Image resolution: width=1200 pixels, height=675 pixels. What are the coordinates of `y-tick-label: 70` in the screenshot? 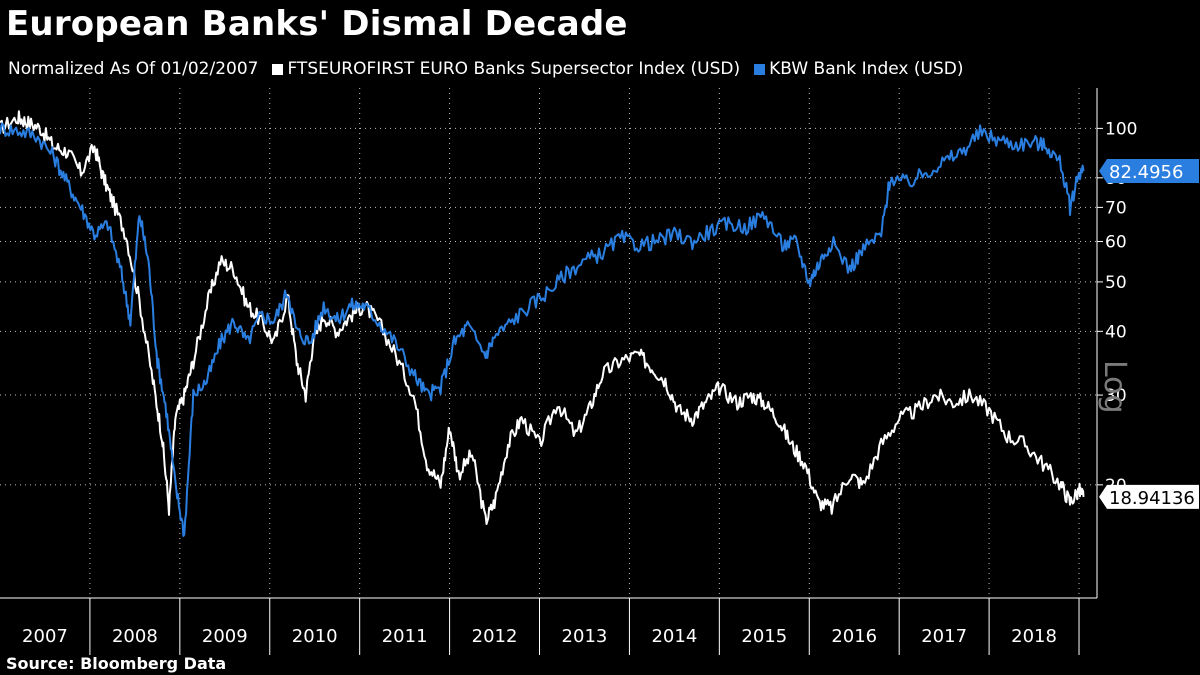 It's located at (1116, 208).